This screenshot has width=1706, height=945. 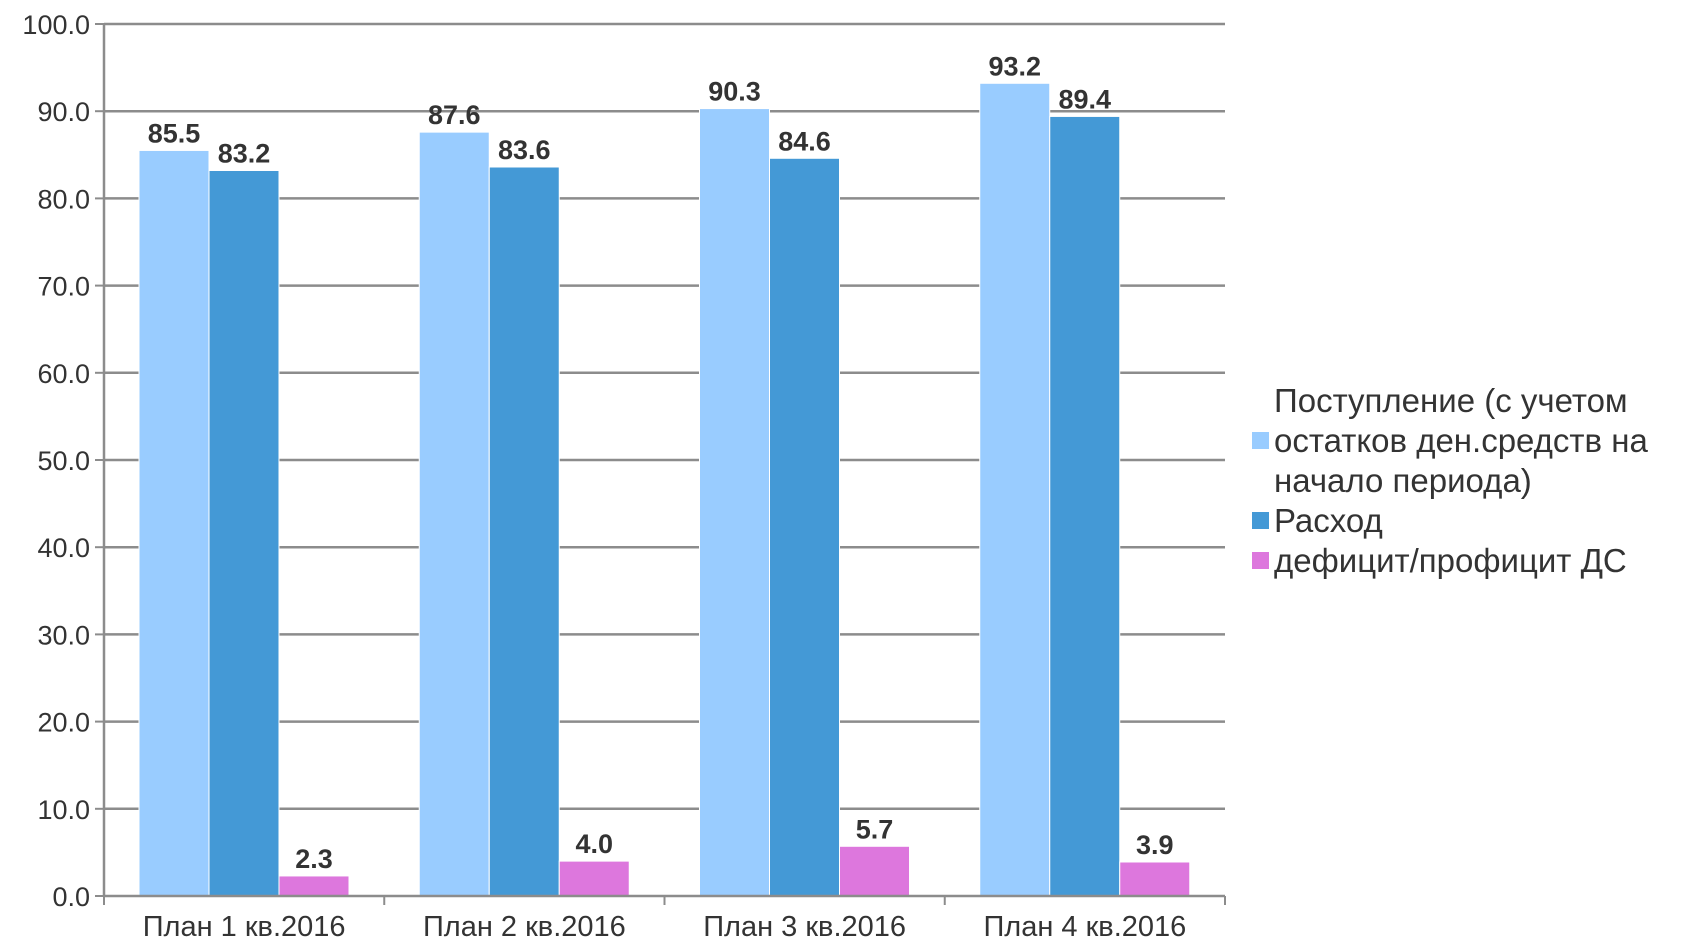 What do you see at coordinates (1461, 440) in the screenshot?
I see `legend-label: остатков ден.средств на` at bounding box center [1461, 440].